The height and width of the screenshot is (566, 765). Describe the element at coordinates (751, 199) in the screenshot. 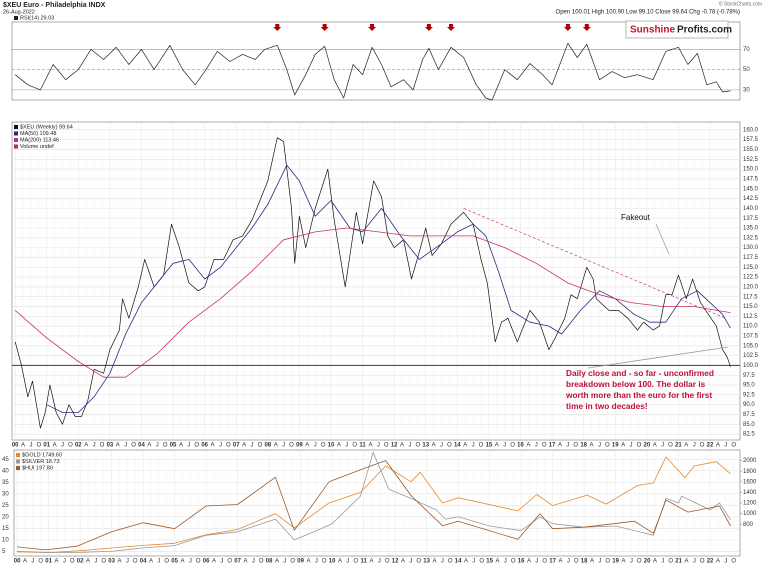

I see `y-tick-label: 142.5` at that location.